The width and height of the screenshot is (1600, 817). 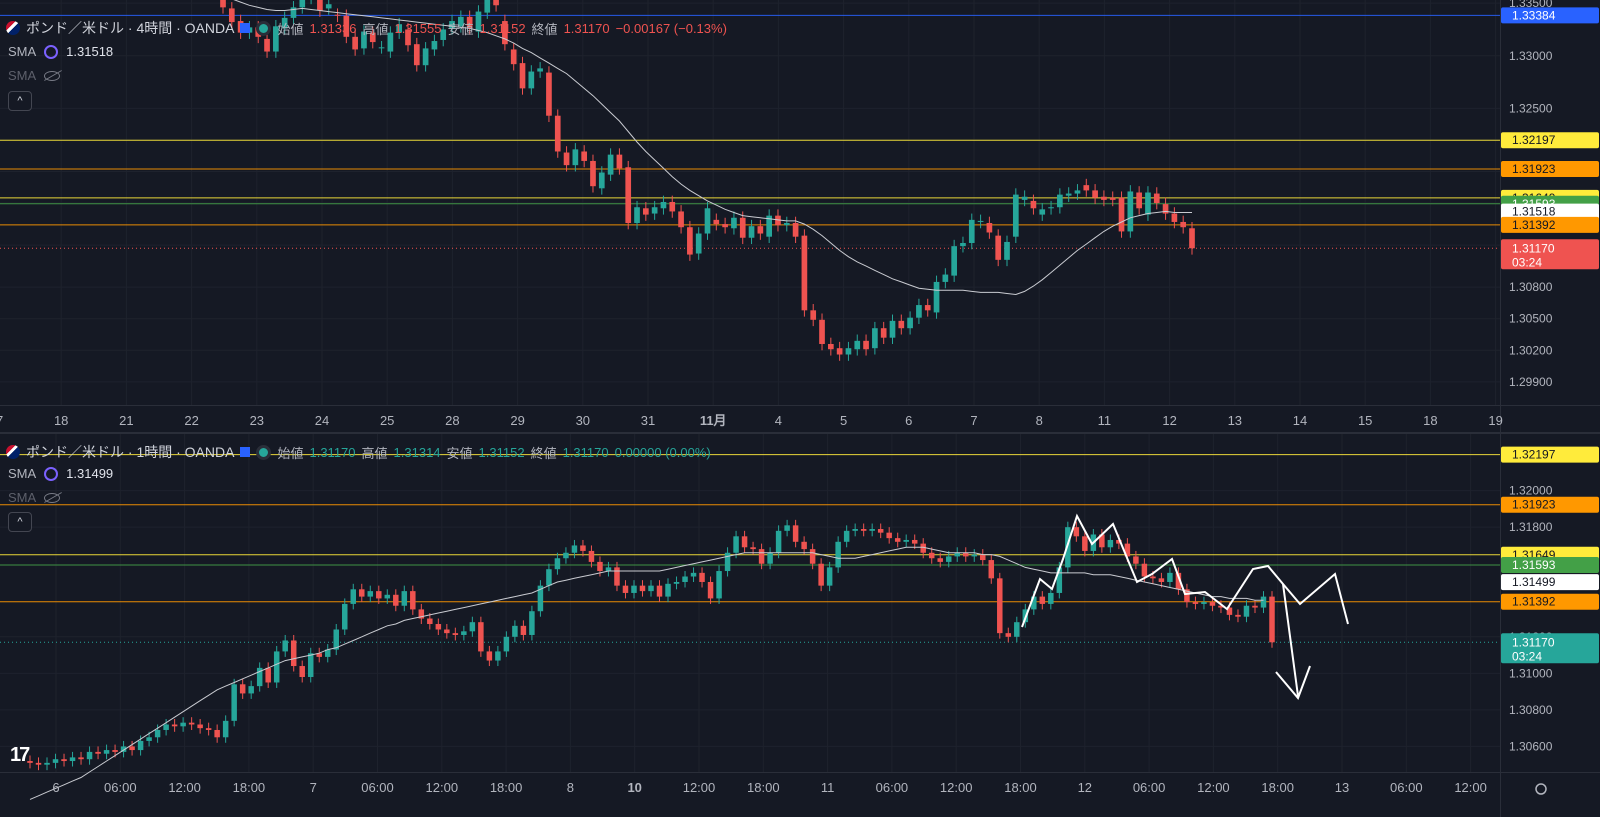 What do you see at coordinates (52, 497) in the screenshot?
I see `hidden-eye-icon` at bounding box center [52, 497].